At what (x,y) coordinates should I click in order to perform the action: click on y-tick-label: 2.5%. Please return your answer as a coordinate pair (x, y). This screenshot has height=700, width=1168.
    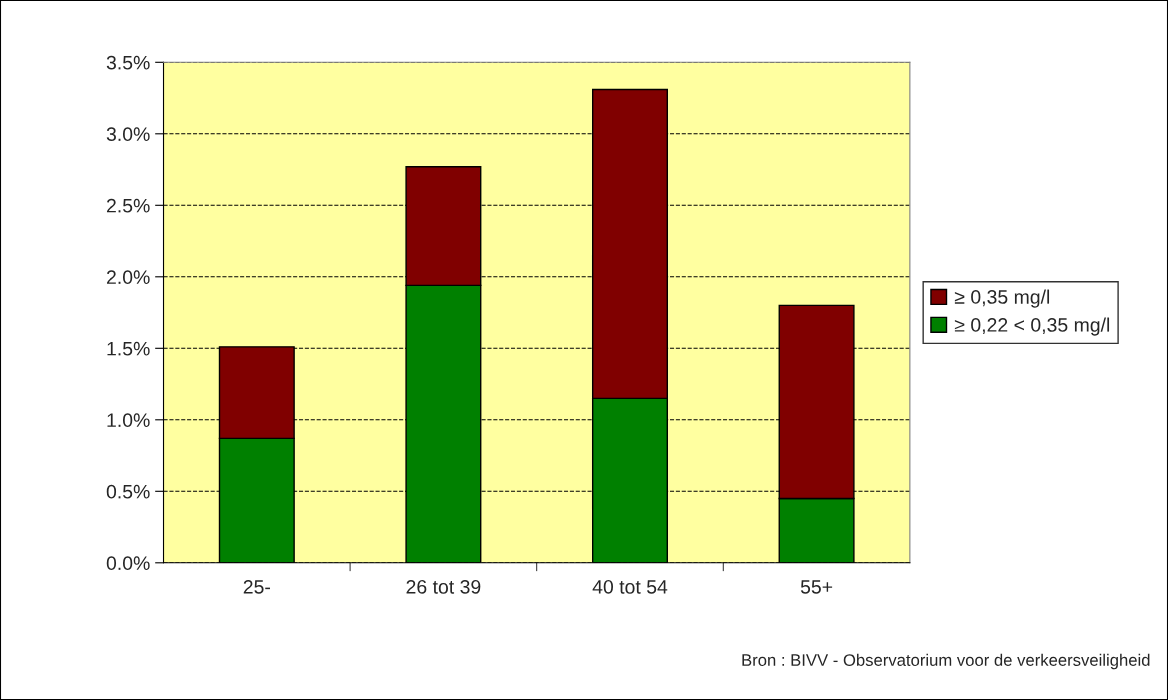
    Looking at the image, I should click on (128, 205).